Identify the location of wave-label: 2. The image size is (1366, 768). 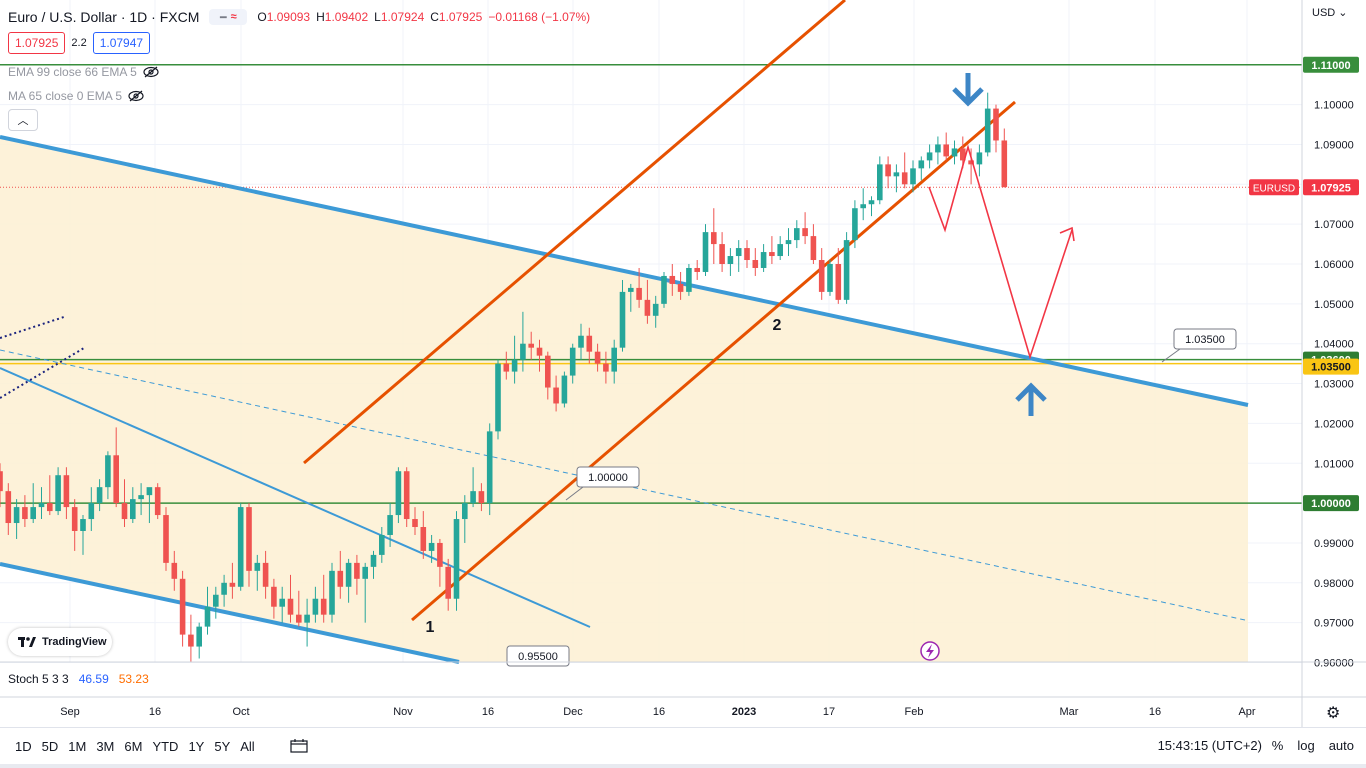
(777, 325).